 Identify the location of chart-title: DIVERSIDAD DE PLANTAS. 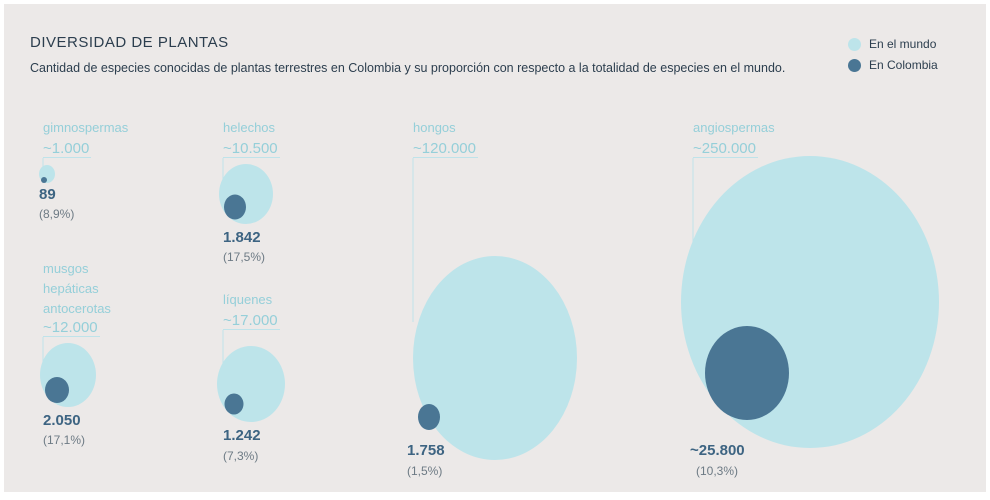
(129, 42).